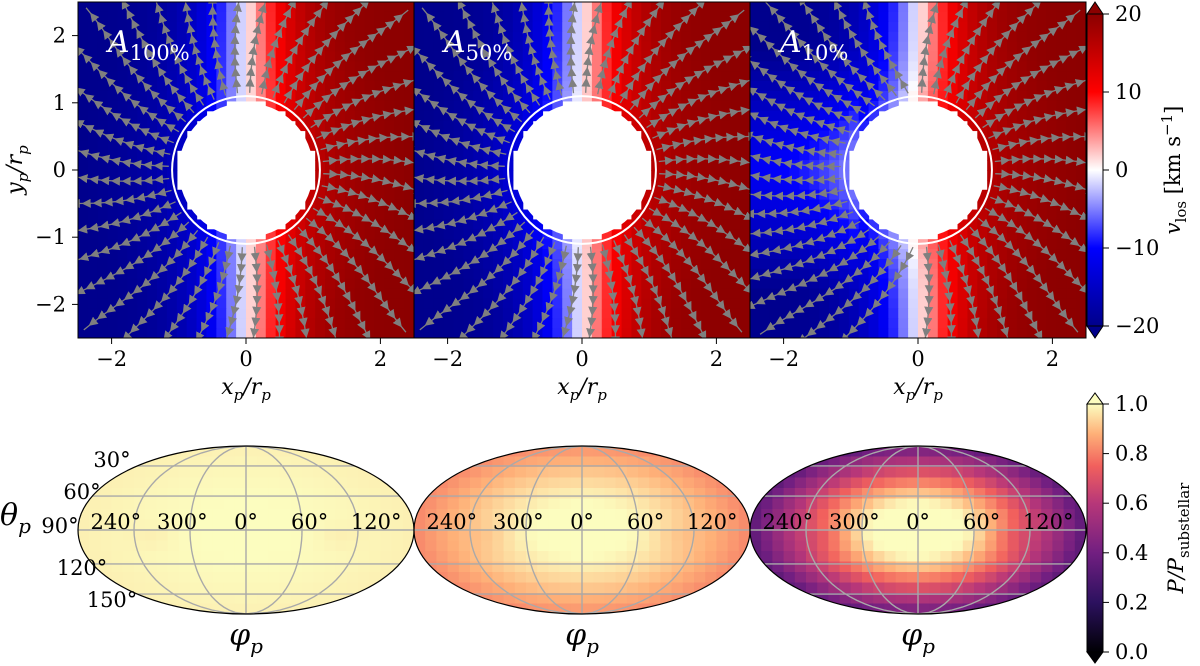  I want to click on colorbar-bar, so click(1095, 528).